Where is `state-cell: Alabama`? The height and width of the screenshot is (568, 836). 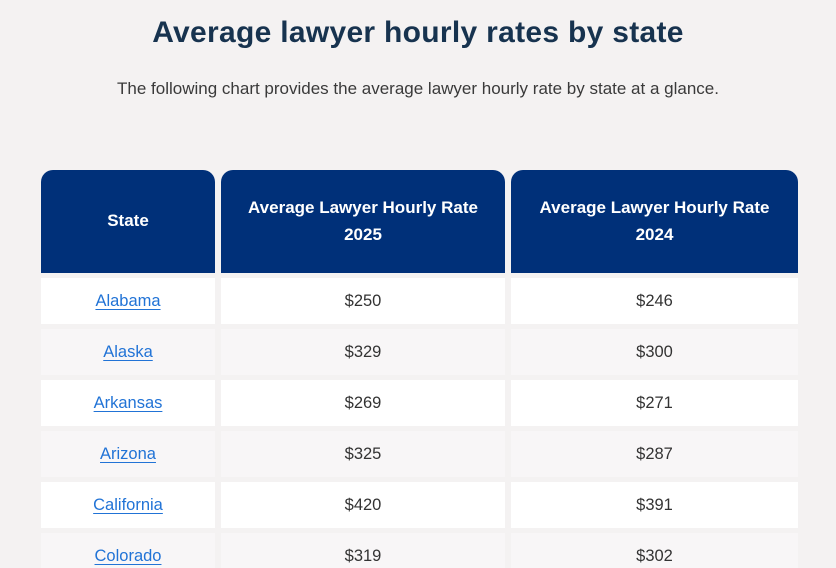
state-cell: Alabama is located at coordinates (128, 301).